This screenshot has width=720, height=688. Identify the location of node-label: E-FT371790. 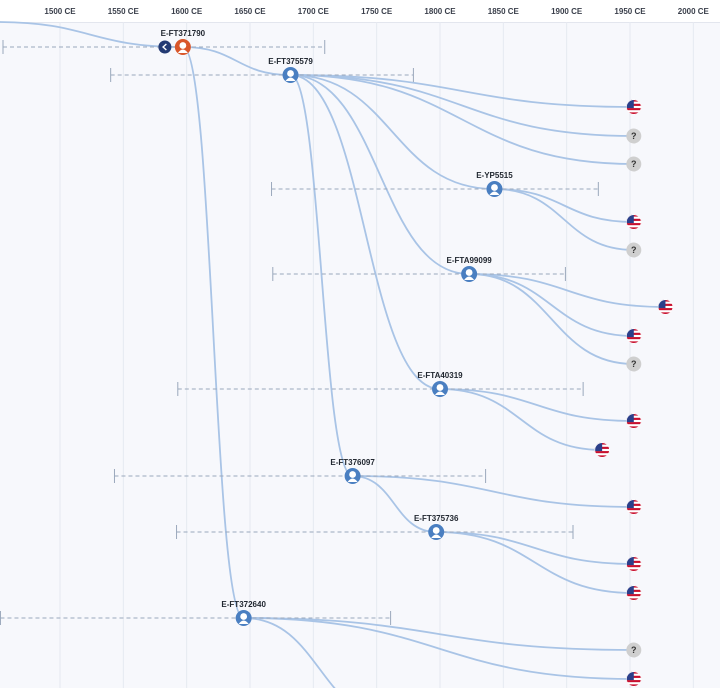
(183, 33).